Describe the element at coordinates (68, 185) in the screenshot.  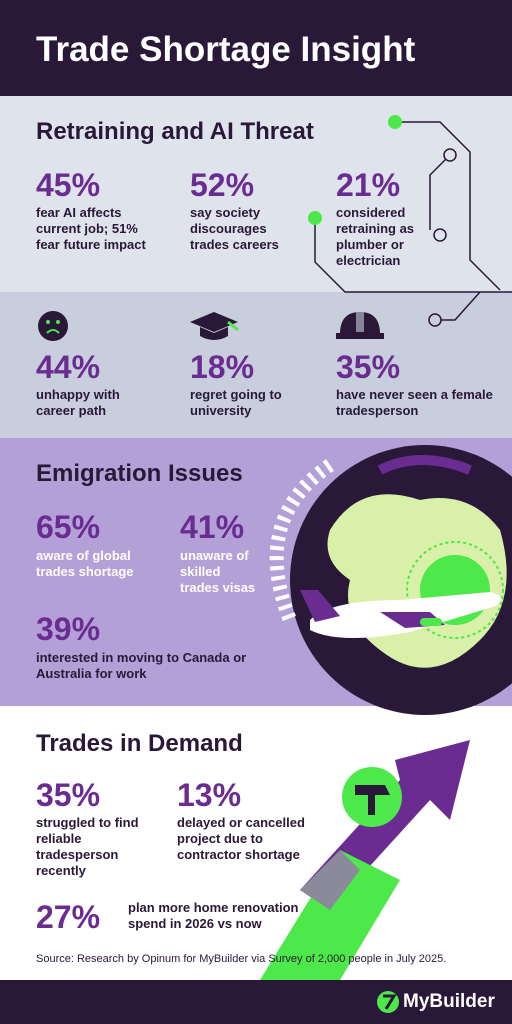
I see `stat-value: 45%` at that location.